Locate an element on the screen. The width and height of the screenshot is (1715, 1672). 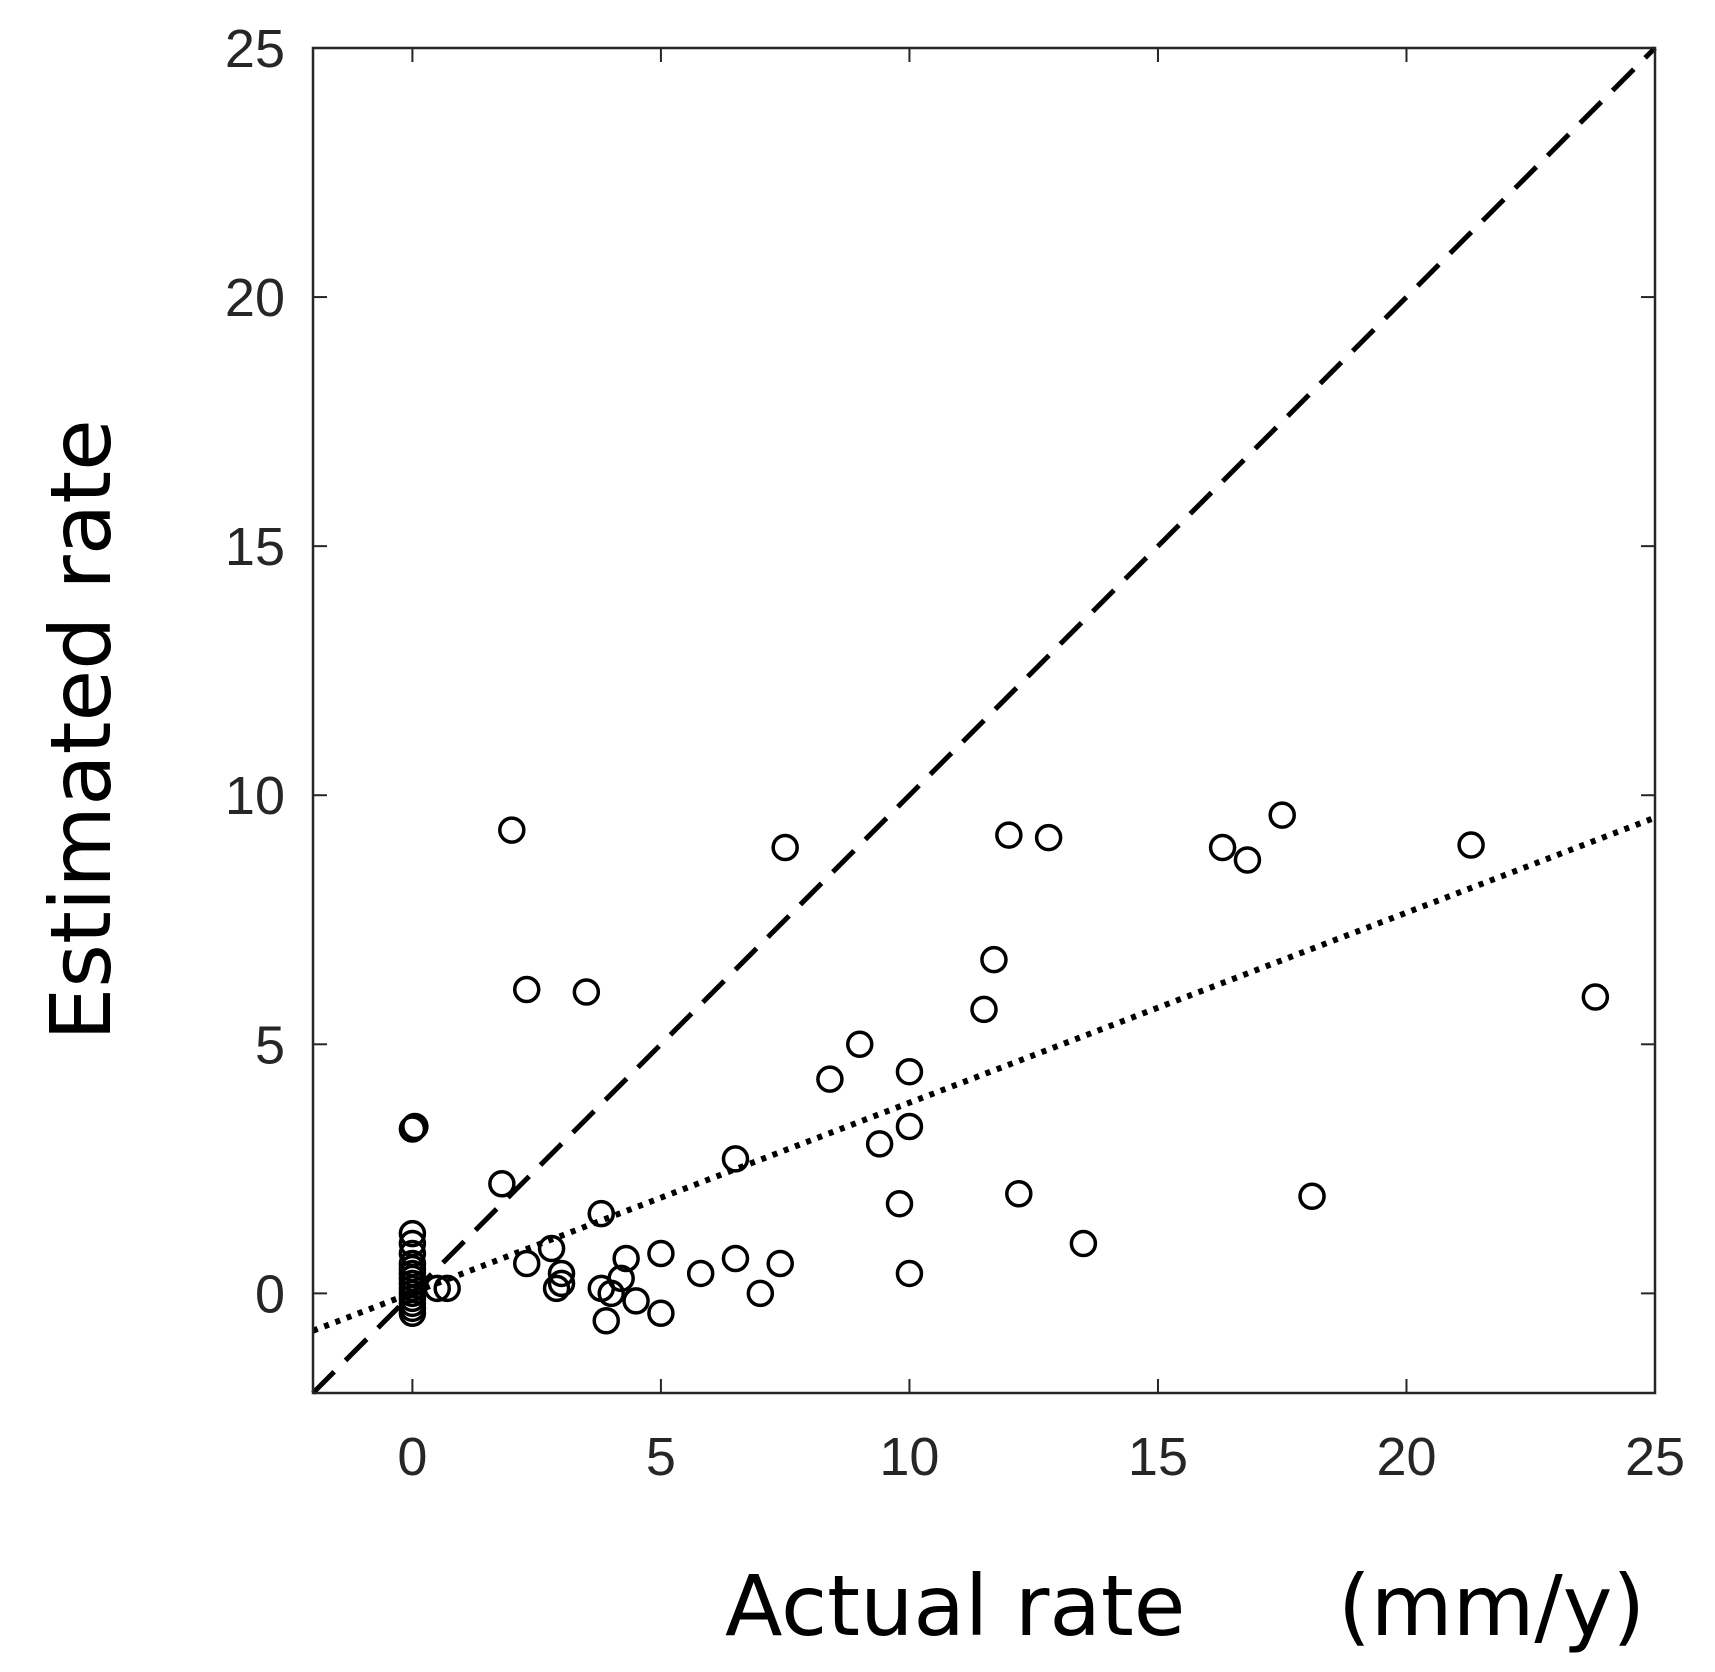
y-tick-label: 25 is located at coordinates (255, 49).